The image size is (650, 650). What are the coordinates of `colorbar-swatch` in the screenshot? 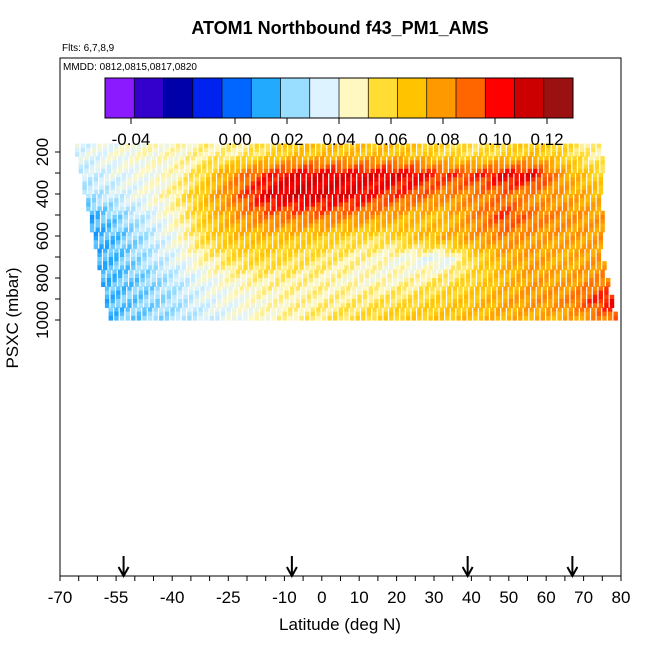 It's located at (558, 98).